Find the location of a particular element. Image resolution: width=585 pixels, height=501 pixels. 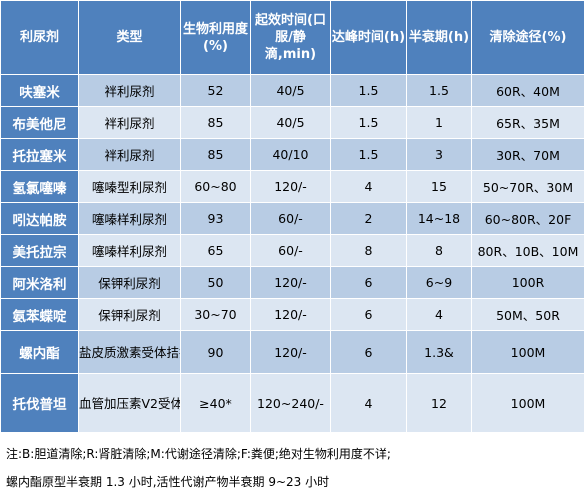

table-row: 布美他尼 袢利尿剂 85 40/5 1.5 1 65R、35M is located at coordinates (292, 122).